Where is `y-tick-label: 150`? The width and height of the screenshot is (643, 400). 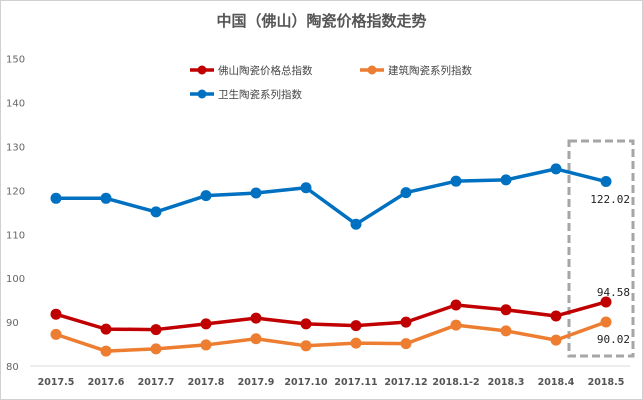
y-tick-label: 150 is located at coordinates (15, 60).